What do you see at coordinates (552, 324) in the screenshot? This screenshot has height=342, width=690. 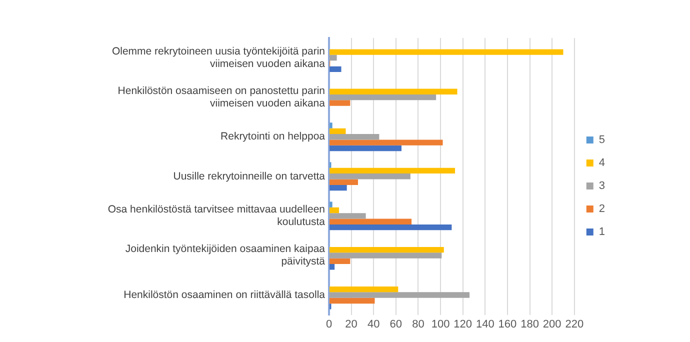 I see `x-tick-label: 200` at bounding box center [552, 324].